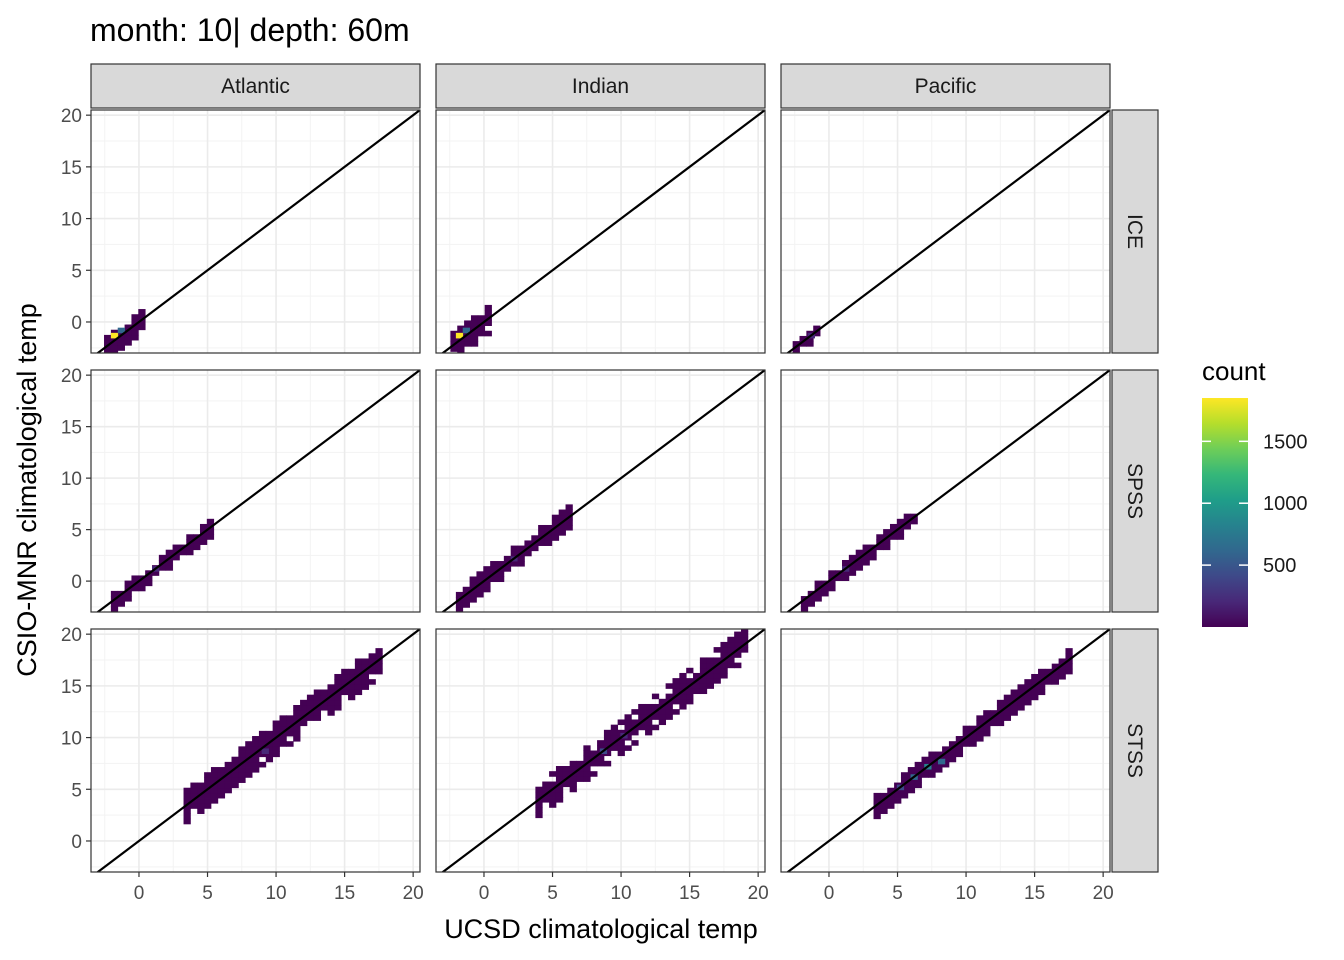 Image resolution: width=1344 pixels, height=960 pixels. What do you see at coordinates (139, 893) in the screenshot?
I see `x-tick-label: 0` at bounding box center [139, 893].